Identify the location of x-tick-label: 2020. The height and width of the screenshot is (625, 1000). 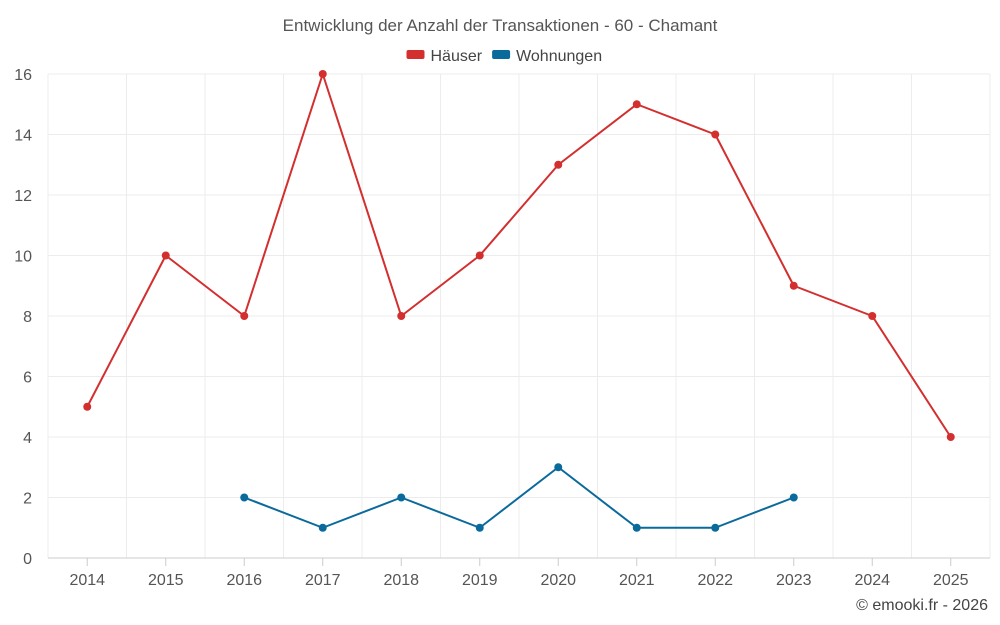
(558, 580).